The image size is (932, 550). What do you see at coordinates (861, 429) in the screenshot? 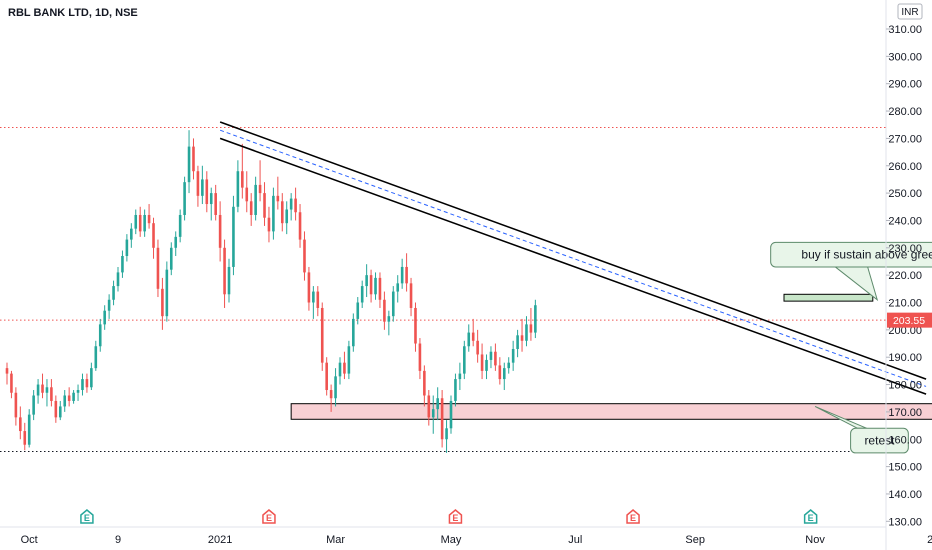
I see `callout: retest` at bounding box center [861, 429].